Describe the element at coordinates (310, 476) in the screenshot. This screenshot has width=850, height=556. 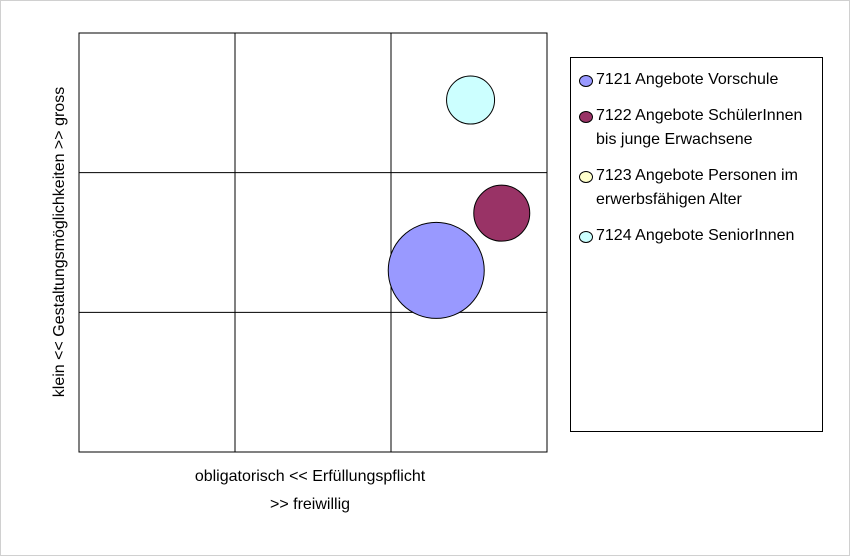
I see `x-label: obligatorisch << Erfüllungspflicht` at that location.